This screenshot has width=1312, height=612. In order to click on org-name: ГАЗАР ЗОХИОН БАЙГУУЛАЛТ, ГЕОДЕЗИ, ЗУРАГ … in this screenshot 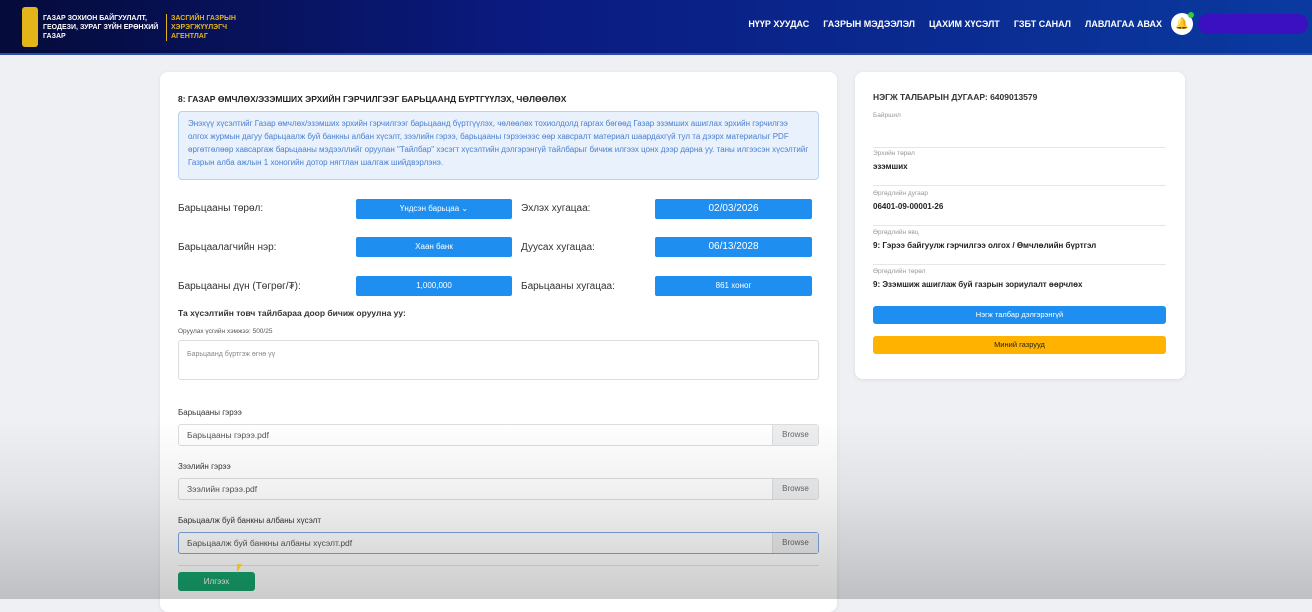, I will do `click(101, 27)`.